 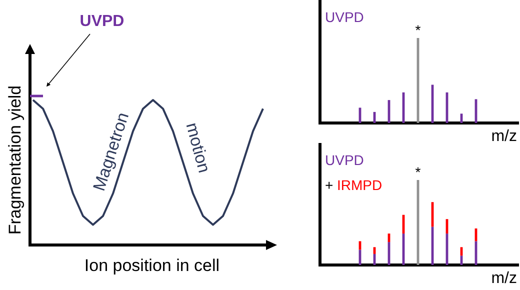 I want to click on text: IRMPD, so click(x=359, y=185).